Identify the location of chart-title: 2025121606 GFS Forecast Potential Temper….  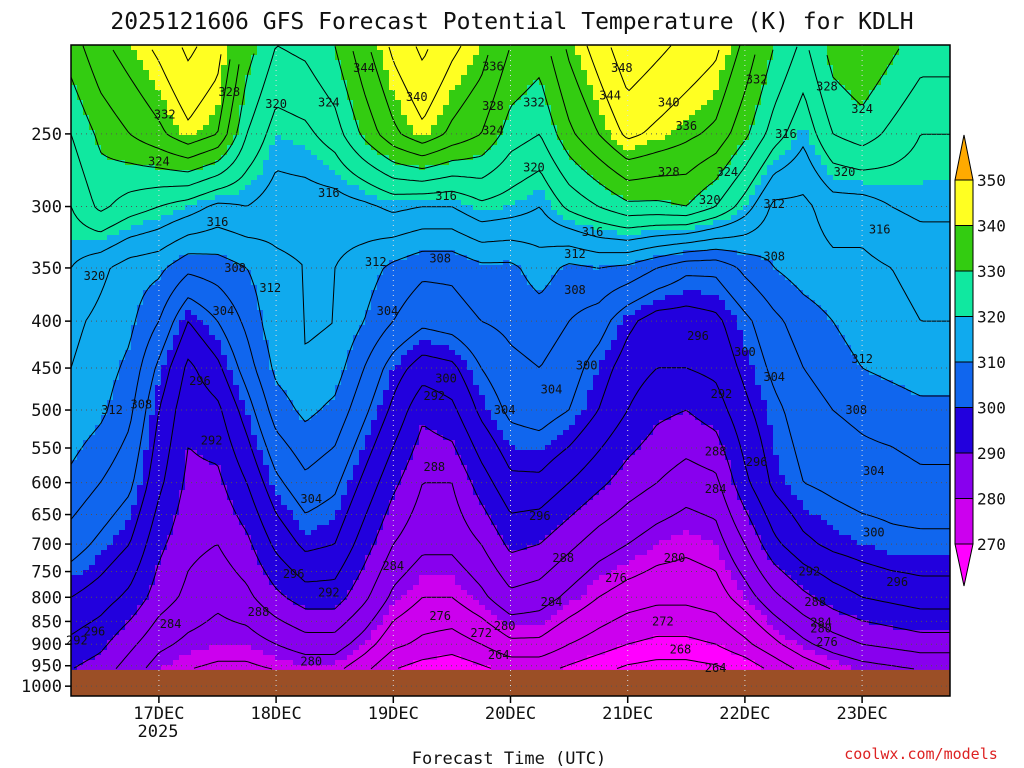
(511, 22).